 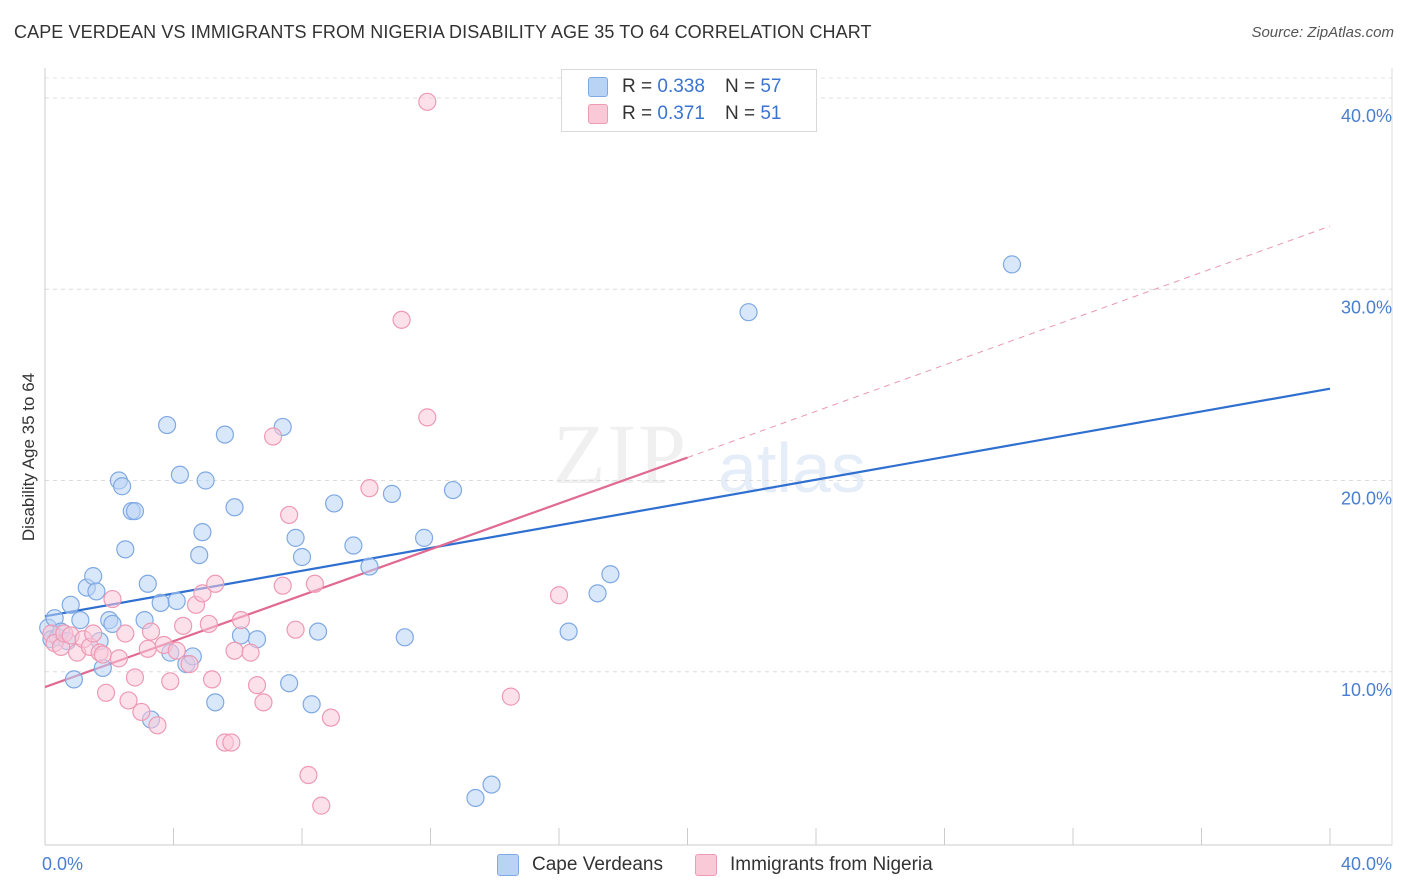 I want to click on y-tick-label: 40.0%, so click(x=1366, y=116).